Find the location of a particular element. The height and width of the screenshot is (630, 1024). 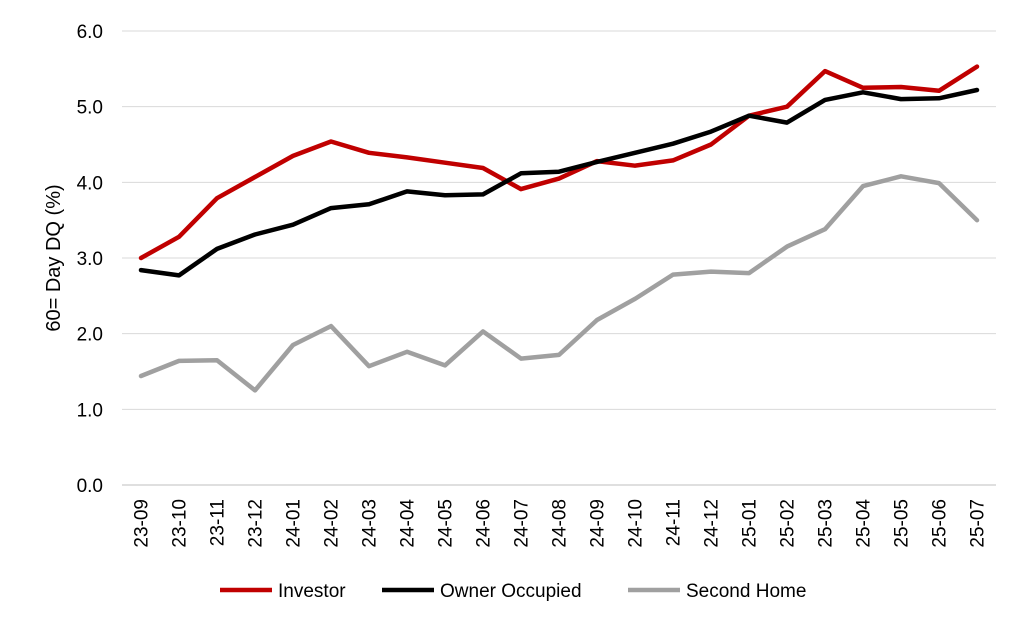

x-tick-label: 24-04 is located at coordinates (408, 523).